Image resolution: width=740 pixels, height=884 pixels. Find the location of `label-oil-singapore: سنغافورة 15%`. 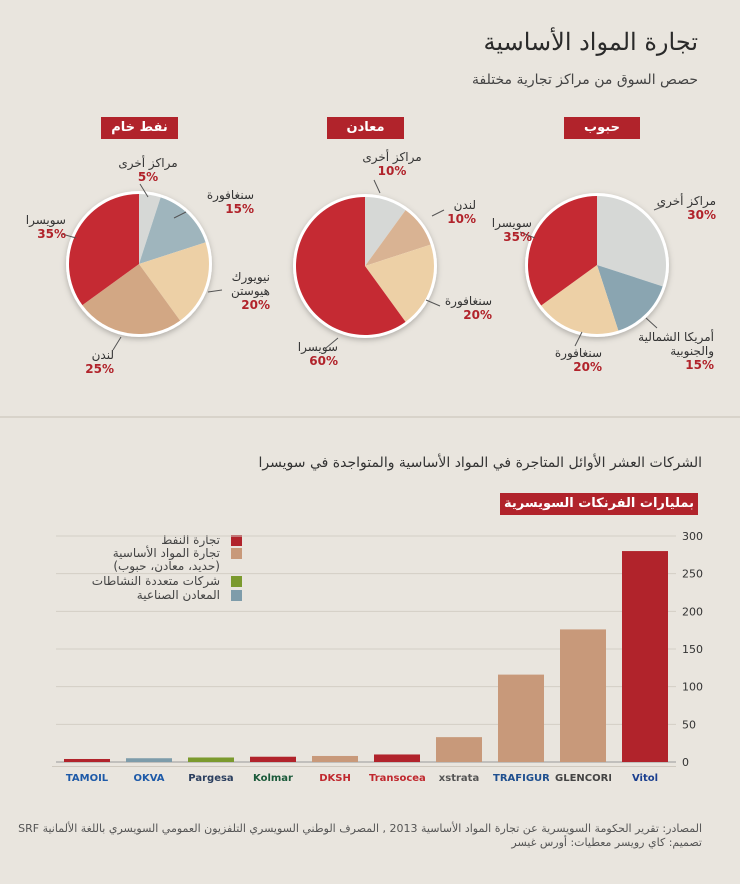

label-oil-singapore: سنغافورة 15% is located at coordinates (230, 202).